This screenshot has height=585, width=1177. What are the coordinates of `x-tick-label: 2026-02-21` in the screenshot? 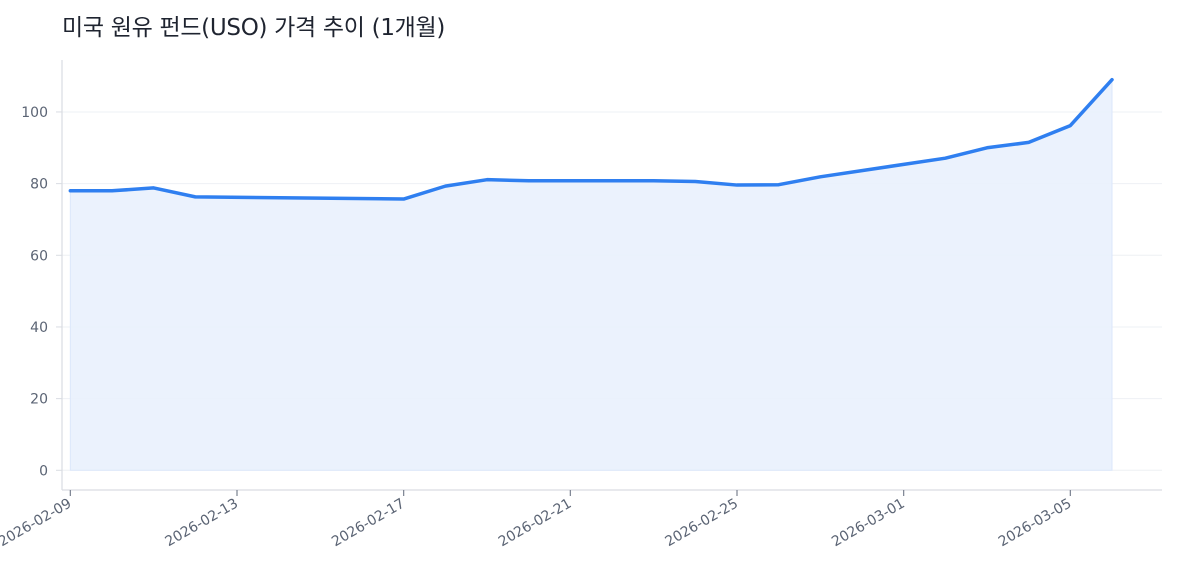 It's located at (535, 523).